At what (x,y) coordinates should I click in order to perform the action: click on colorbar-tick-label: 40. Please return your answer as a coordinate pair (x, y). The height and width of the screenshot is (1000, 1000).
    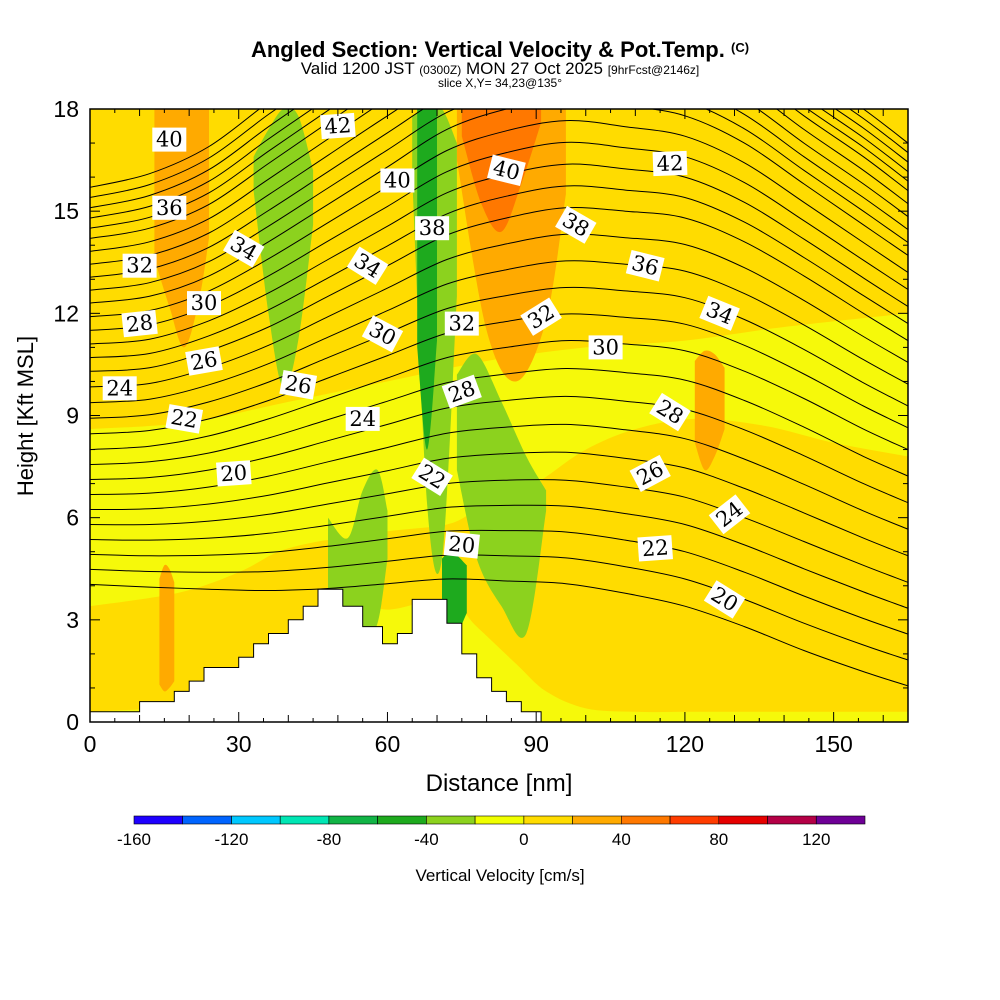
    Looking at the image, I should click on (621, 839).